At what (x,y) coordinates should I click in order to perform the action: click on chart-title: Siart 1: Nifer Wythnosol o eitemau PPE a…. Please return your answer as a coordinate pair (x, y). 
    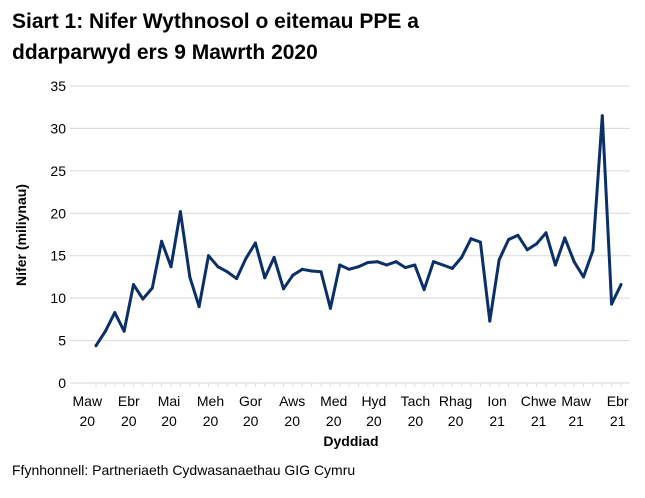
    Looking at the image, I should click on (215, 37).